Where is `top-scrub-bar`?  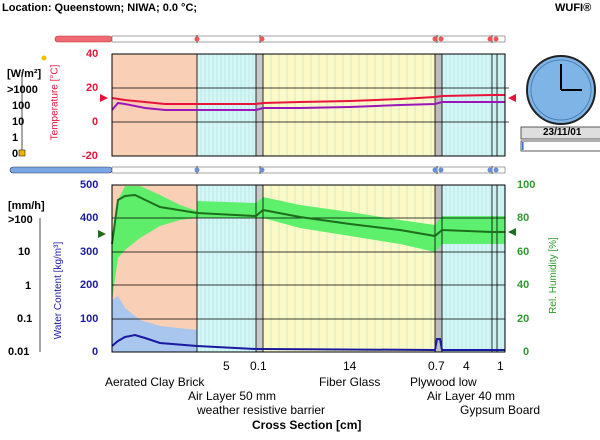
top-scrub-bar is located at coordinates (280, 39).